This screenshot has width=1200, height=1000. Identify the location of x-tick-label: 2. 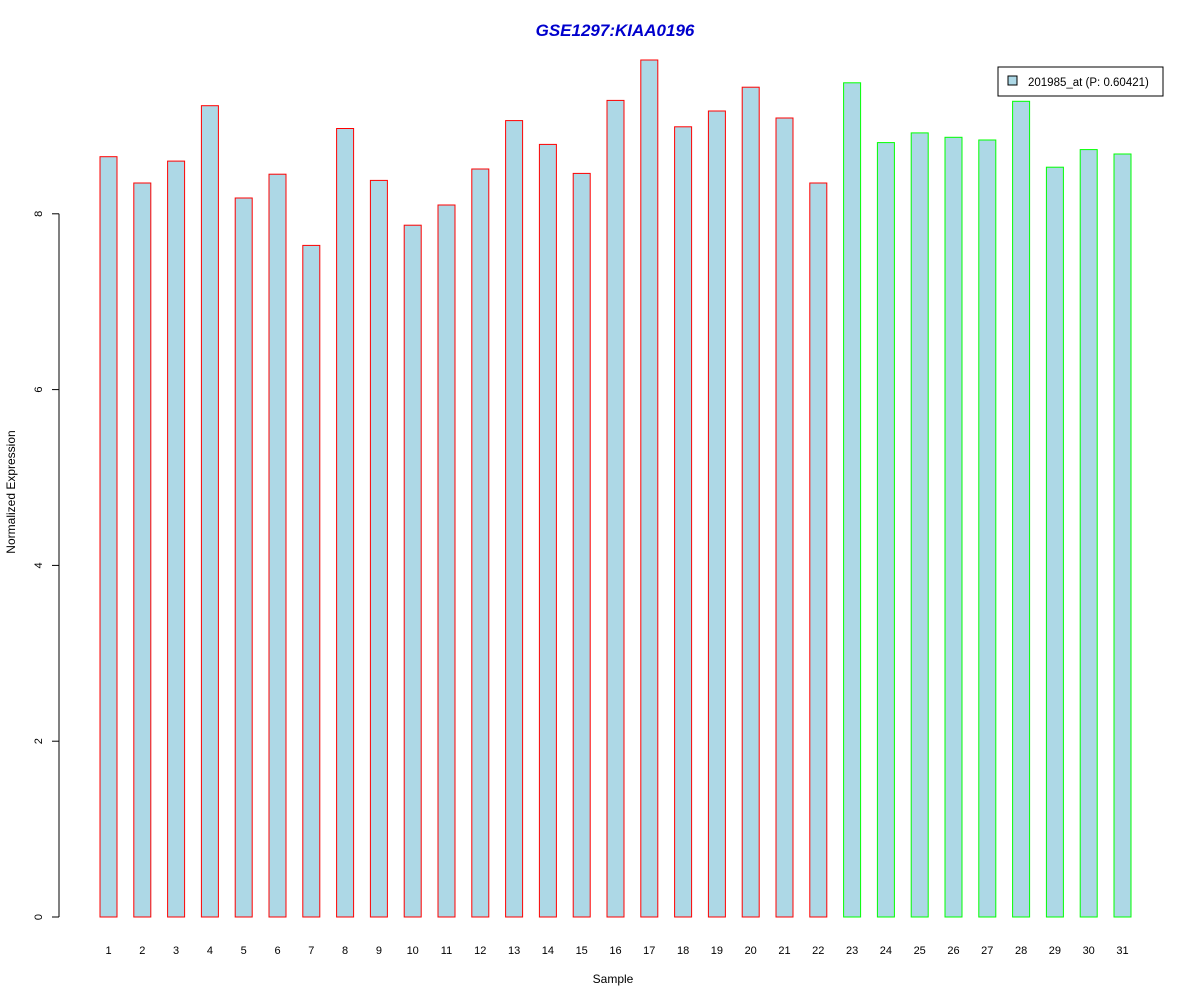
(142, 951).